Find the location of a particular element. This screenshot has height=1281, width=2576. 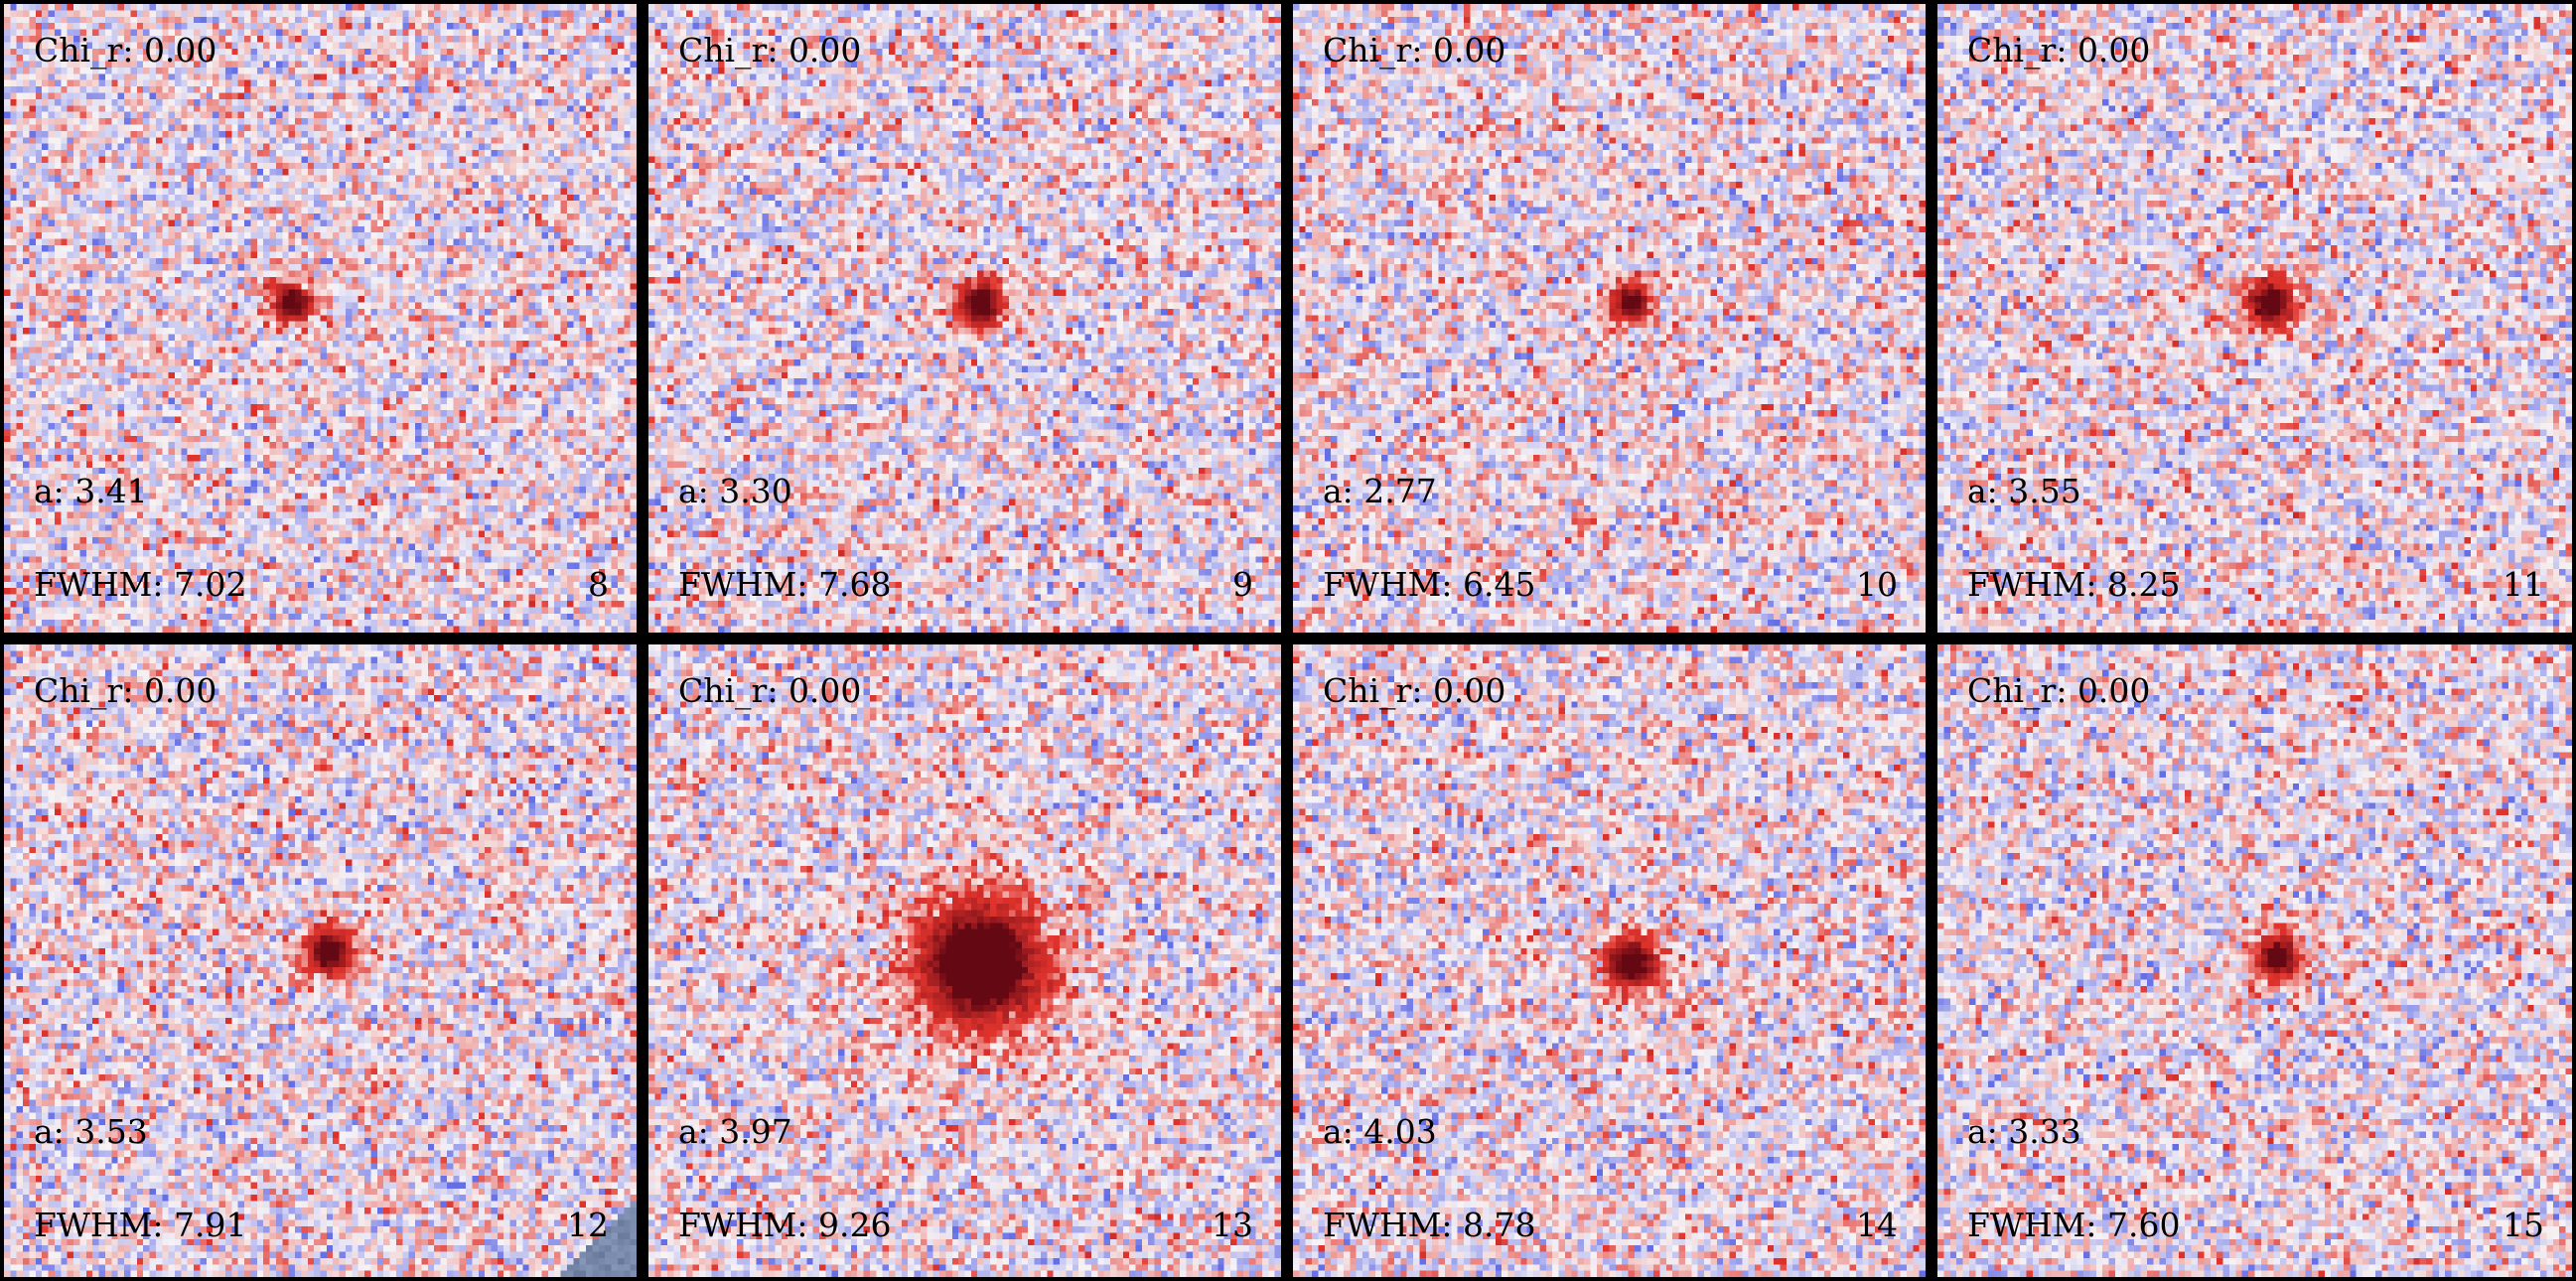

stamp-panel-9: Chi_r: 0.00 a: 3.30 FWHM: 7.68 9 is located at coordinates (964, 318).